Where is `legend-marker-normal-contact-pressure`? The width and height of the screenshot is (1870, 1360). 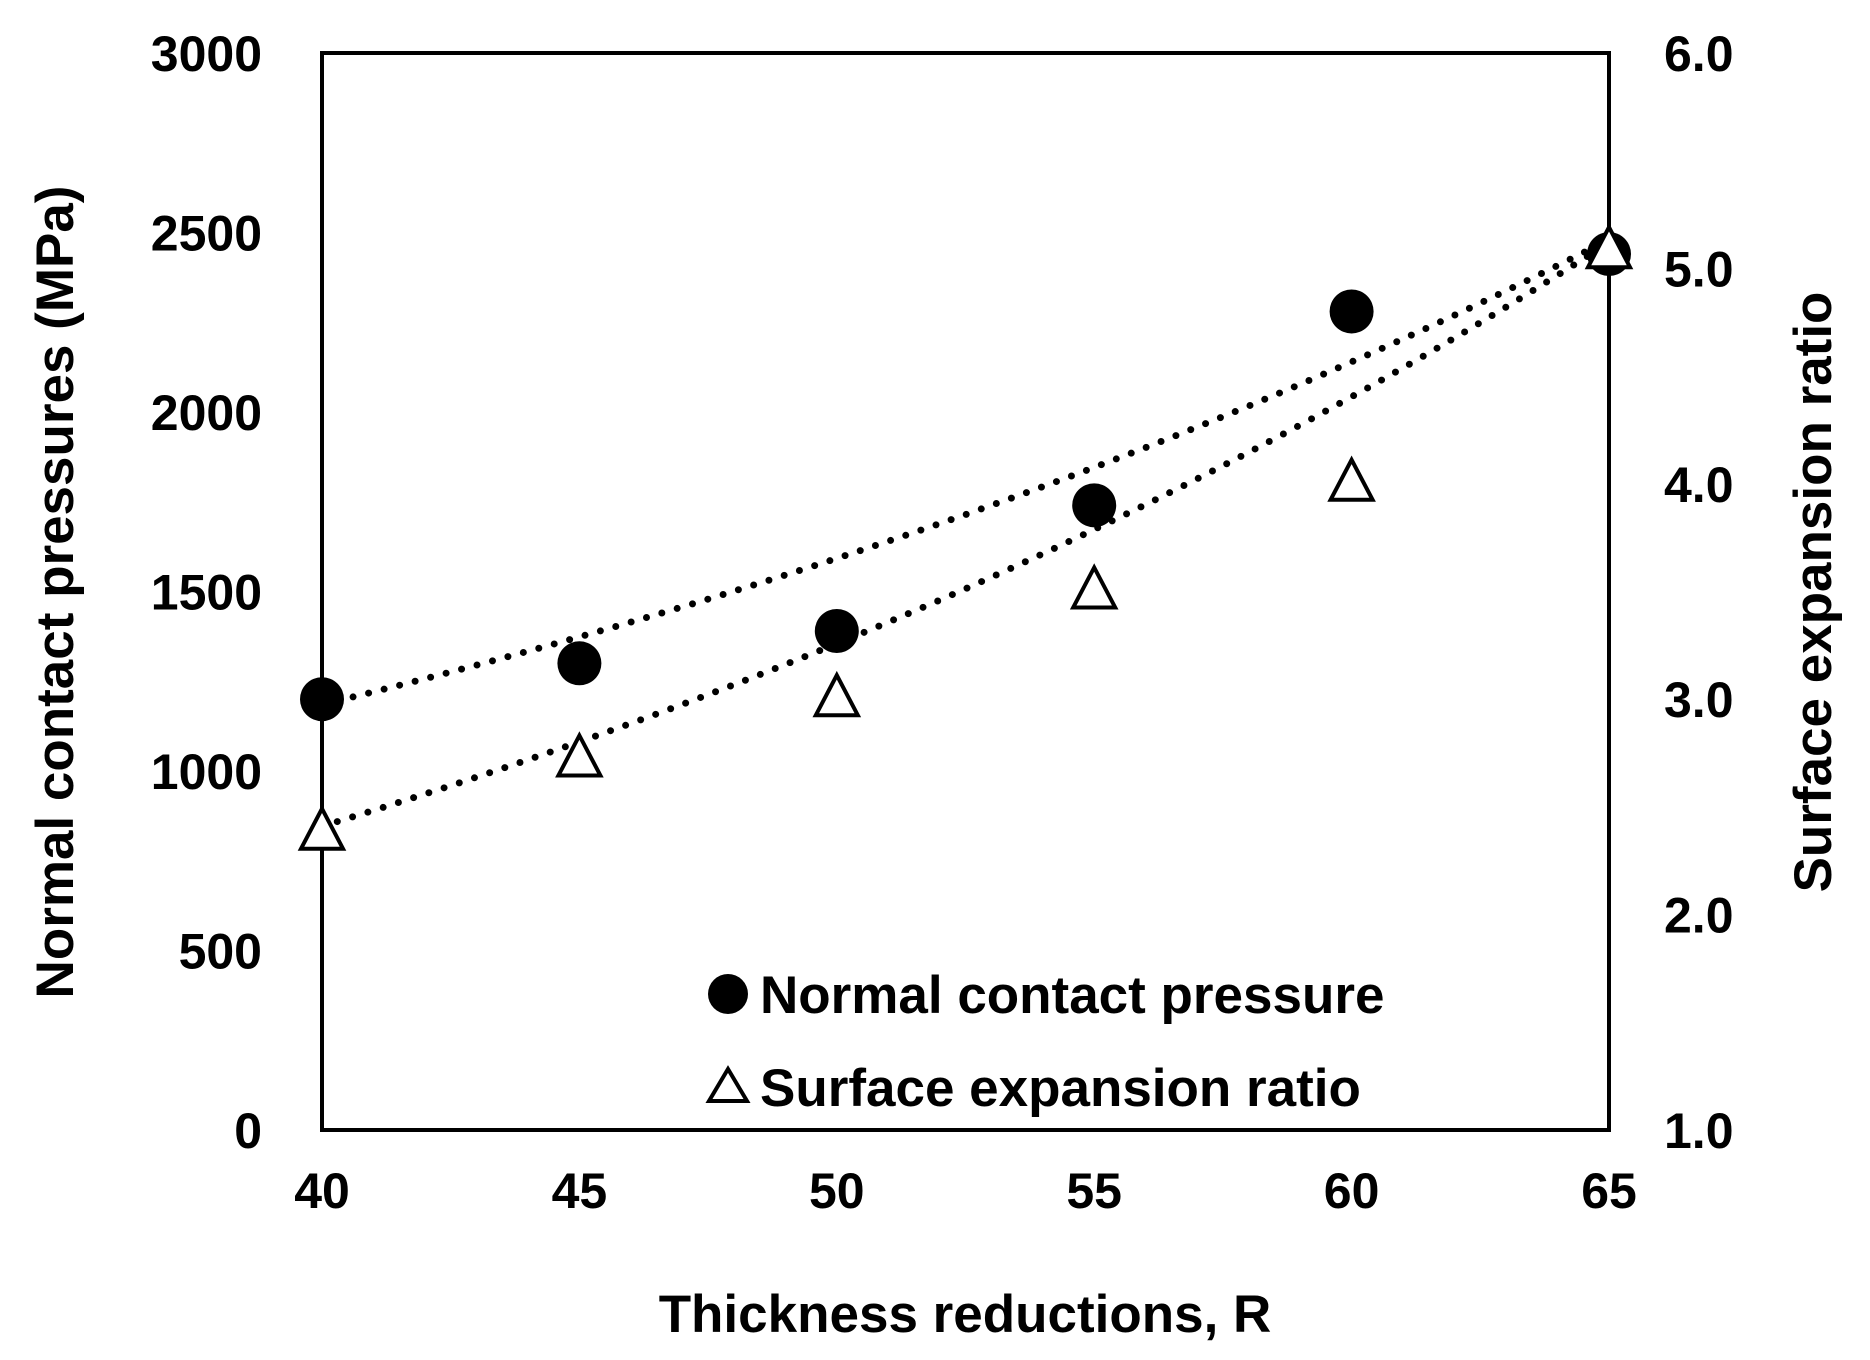
legend-marker-normal-contact-pressure is located at coordinates (728, 994).